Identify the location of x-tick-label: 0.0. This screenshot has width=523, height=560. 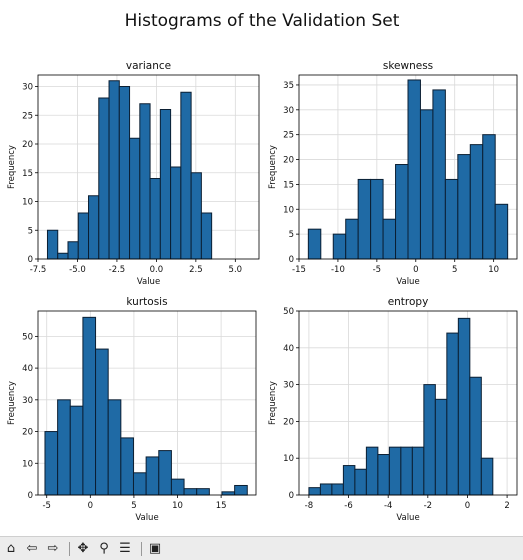
(157, 270).